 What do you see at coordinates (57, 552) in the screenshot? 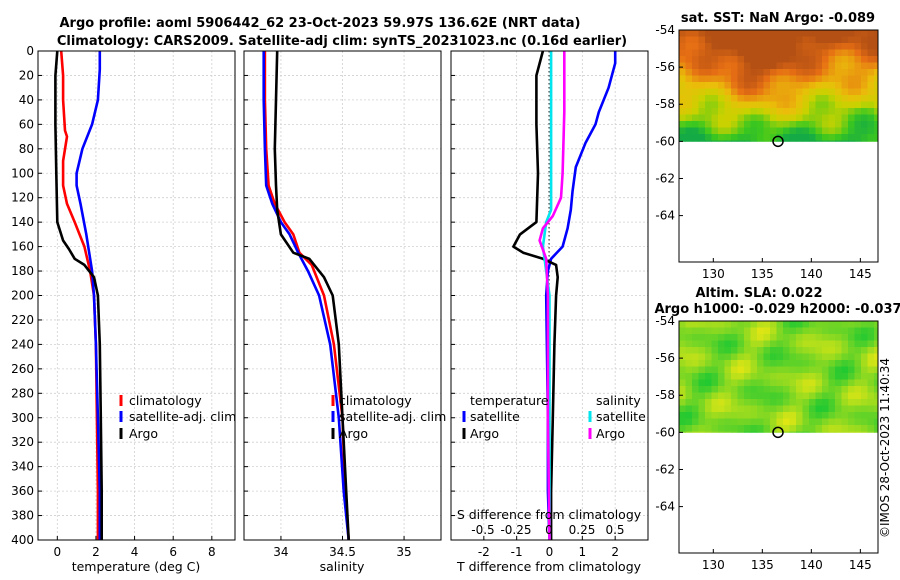
I see `x-tick-label: 0` at bounding box center [57, 552].